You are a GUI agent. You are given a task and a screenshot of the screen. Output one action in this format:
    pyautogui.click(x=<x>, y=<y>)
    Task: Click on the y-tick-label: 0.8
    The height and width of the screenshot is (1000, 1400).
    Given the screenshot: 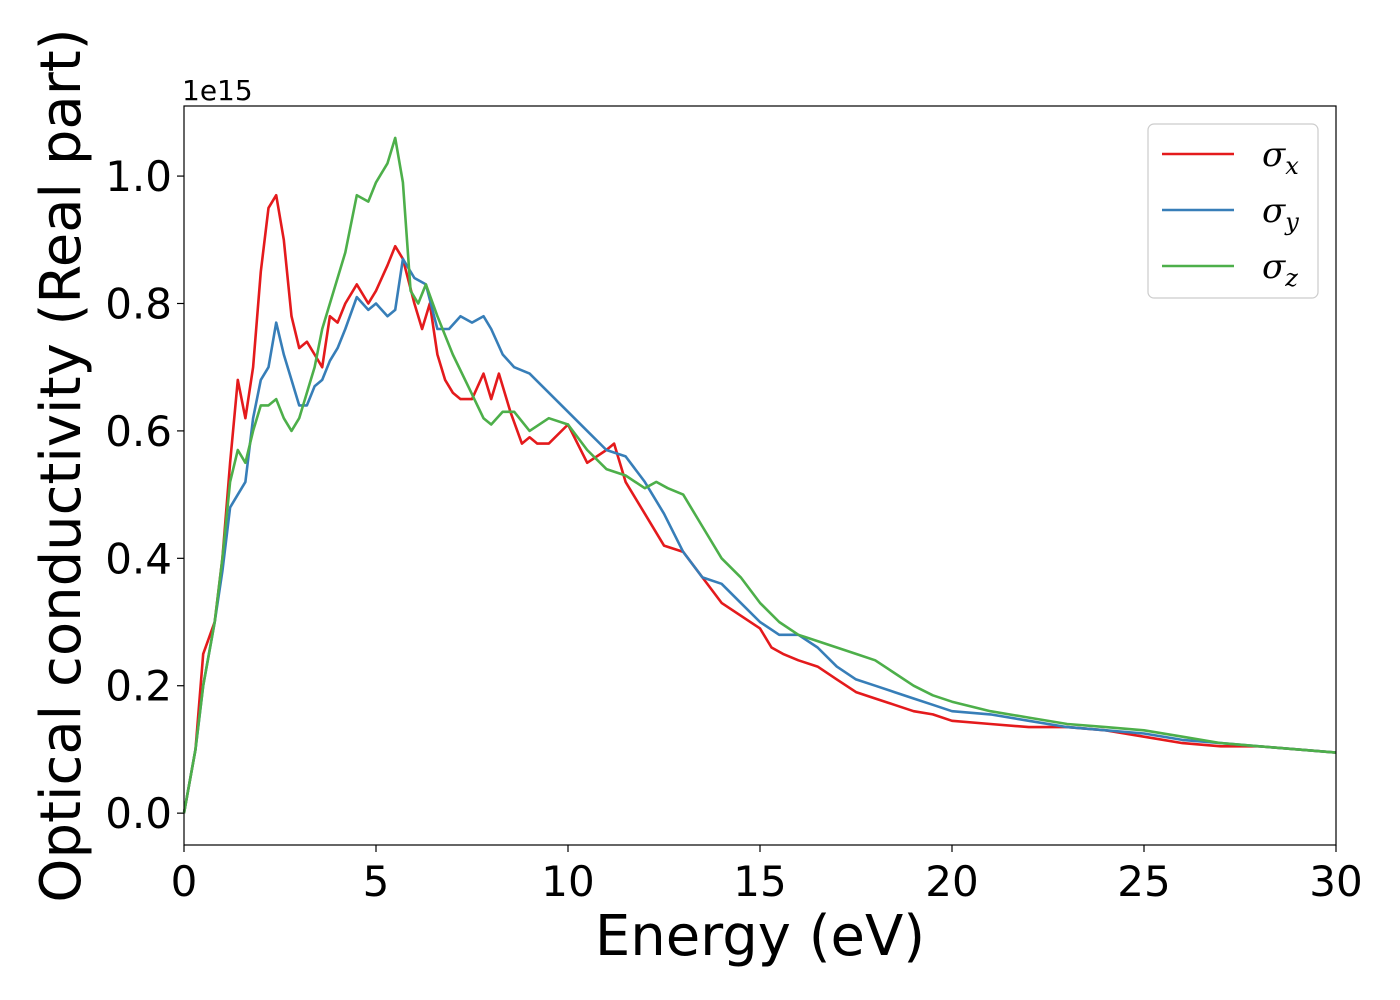 What is the action you would take?
    pyautogui.click(x=138, y=303)
    